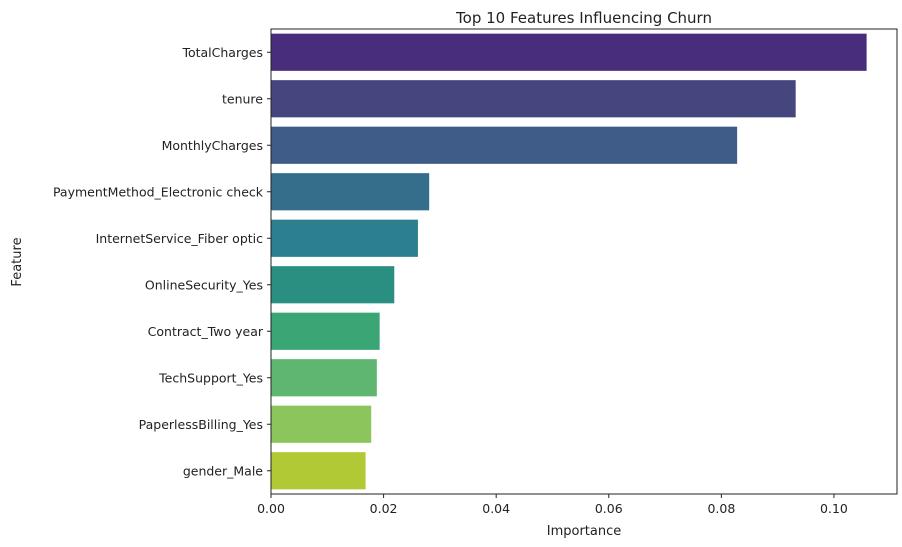 This screenshot has height=547, width=902. Describe the element at coordinates (210, 377) in the screenshot. I see `y-tick-label: TechSupport_Yes` at that location.